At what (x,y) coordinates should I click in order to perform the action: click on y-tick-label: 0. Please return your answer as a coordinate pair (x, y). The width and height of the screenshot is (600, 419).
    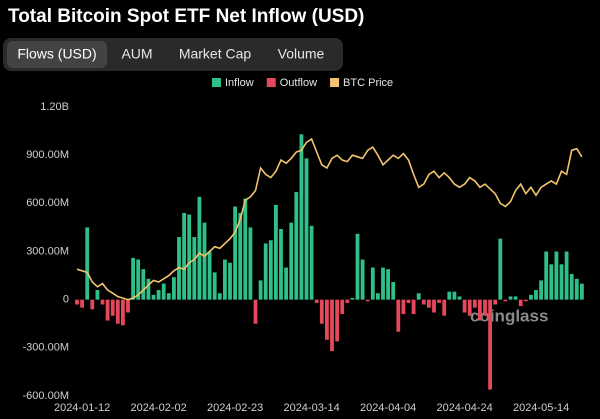
    Looking at the image, I should click on (66, 300).